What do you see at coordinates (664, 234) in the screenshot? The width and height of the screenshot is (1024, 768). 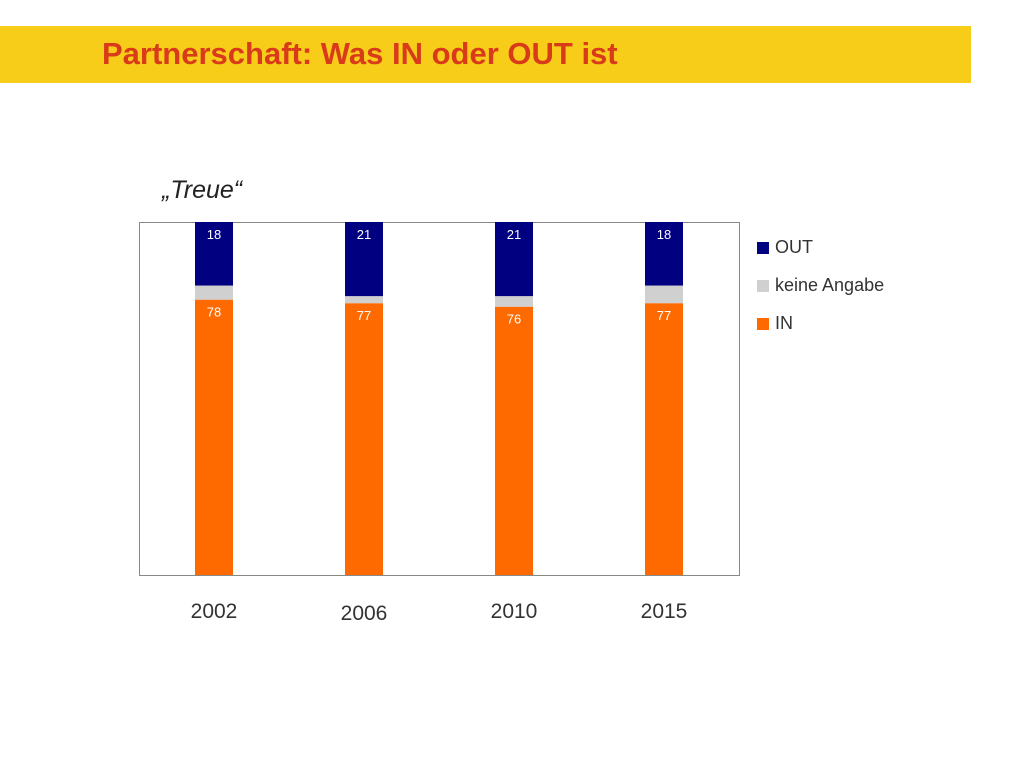 I see `data-label-out-2015: 18` at bounding box center [664, 234].